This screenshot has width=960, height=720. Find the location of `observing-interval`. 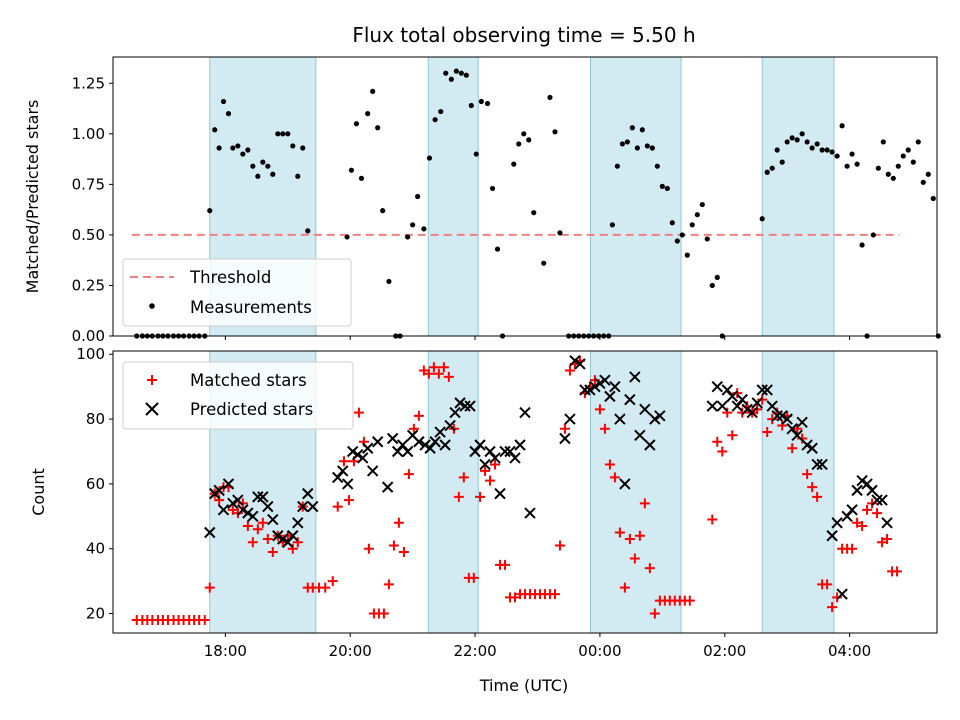

observing-interval is located at coordinates (453, 196).